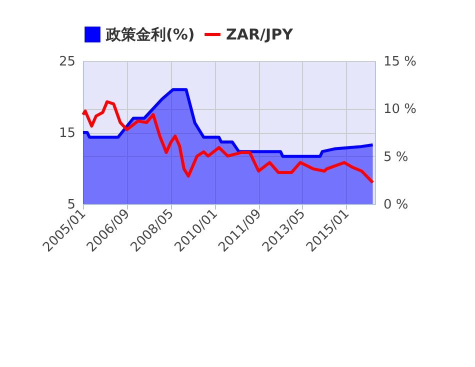 The image size is (475, 367). Describe the element at coordinates (400, 110) in the screenshot. I see `y2-tick-label: 10 %` at that location.